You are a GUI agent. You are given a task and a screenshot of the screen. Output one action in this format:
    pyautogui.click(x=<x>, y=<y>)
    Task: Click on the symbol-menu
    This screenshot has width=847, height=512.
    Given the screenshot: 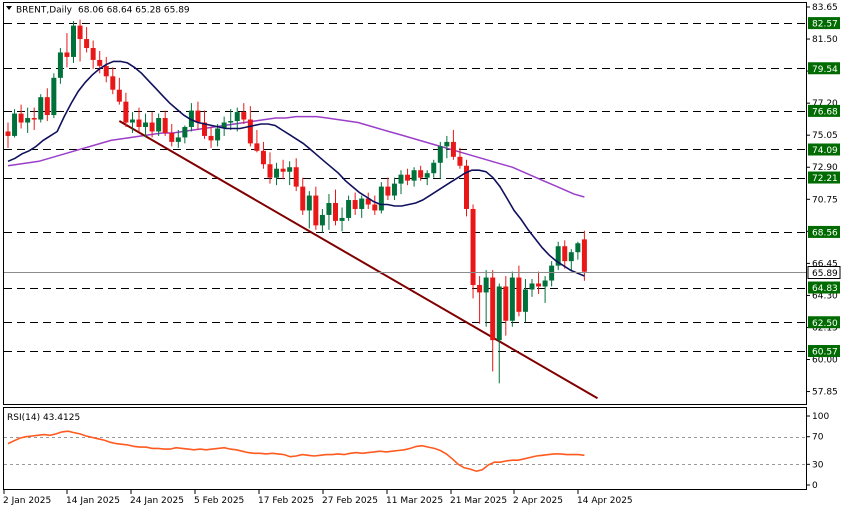 What is the action you would take?
    pyautogui.click(x=9, y=8)
    